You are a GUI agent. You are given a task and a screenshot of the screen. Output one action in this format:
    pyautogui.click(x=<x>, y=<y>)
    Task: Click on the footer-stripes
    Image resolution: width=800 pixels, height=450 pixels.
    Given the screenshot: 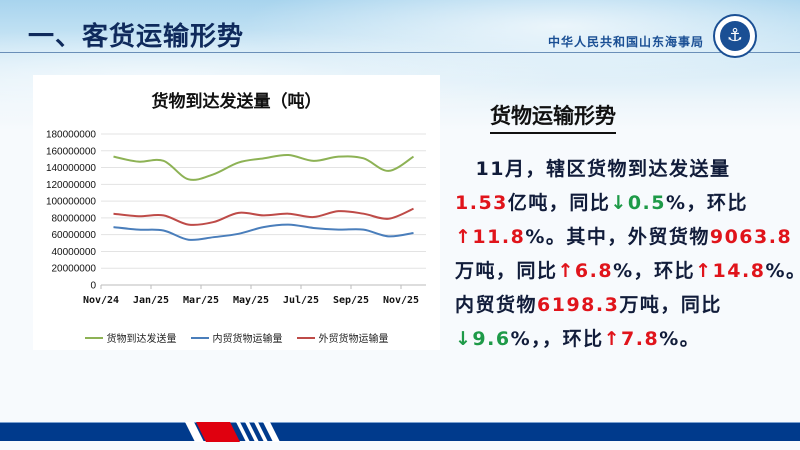 What is the action you would take?
    pyautogui.click(x=232, y=432)
    